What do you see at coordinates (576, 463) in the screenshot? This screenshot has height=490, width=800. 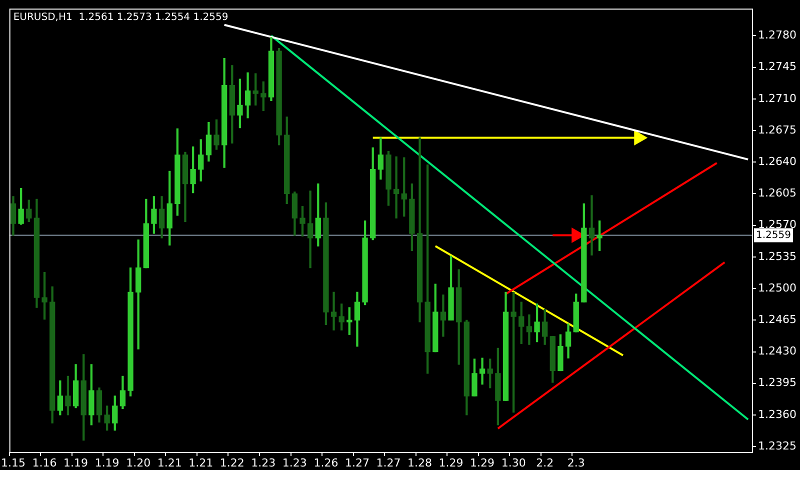 I see `x-tick-label: 2.3` at bounding box center [576, 463].